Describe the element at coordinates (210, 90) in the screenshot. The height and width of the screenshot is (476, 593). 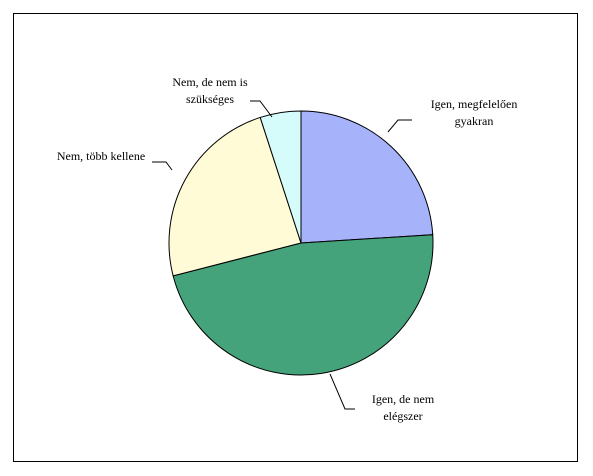
I see `slice-label-nem-de-nem-is-szukseges: Nem, de nem is szükséges` at that location.